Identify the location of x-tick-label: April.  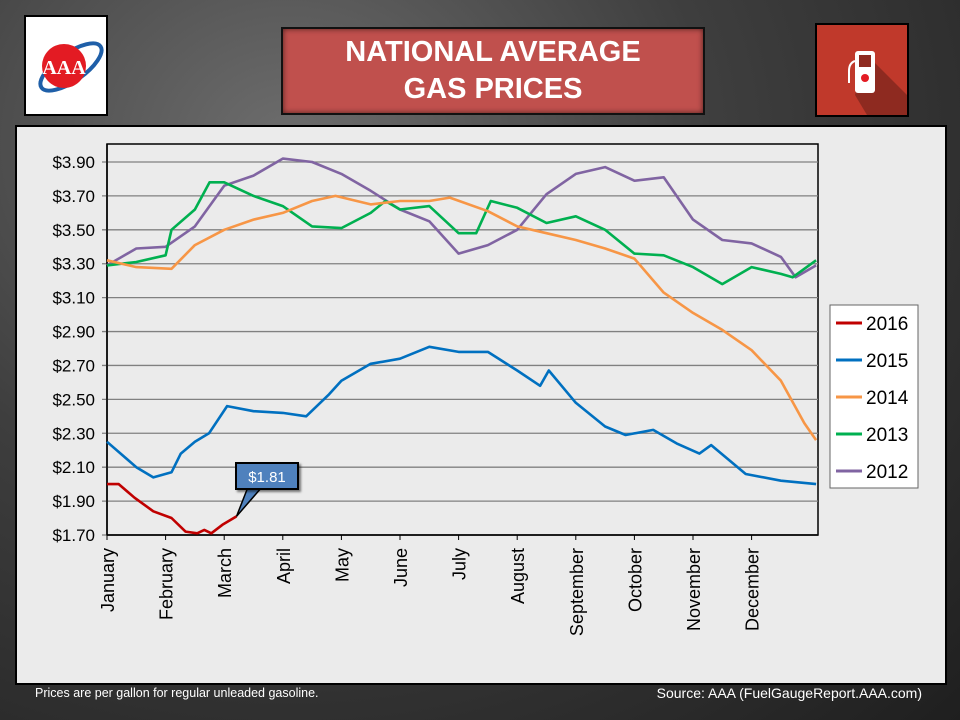
(284, 566).